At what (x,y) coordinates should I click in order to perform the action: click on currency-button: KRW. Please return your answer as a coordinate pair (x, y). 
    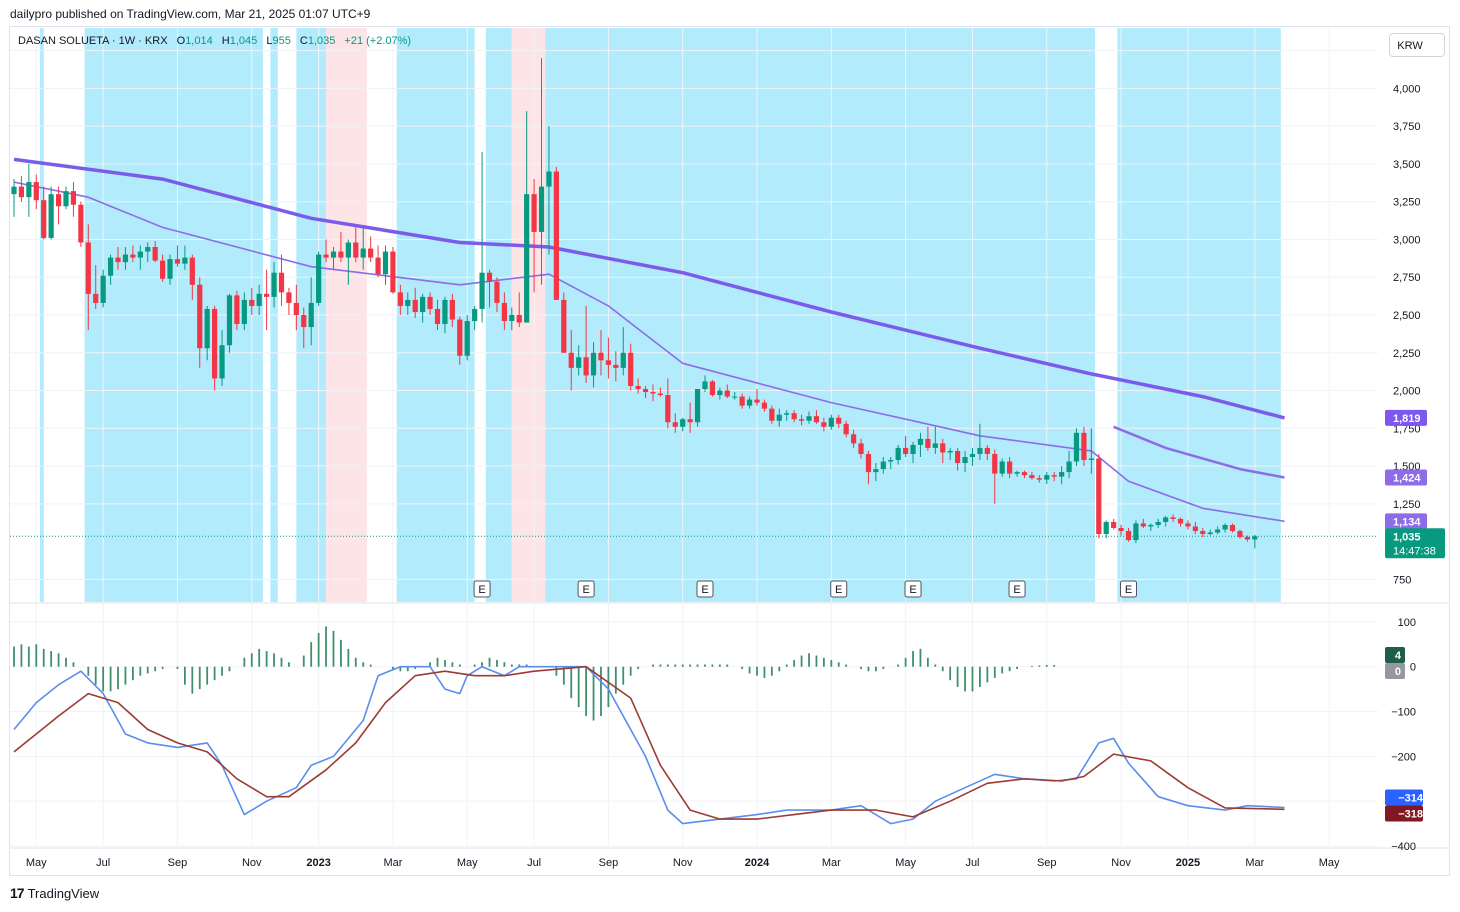
    Looking at the image, I should click on (1417, 45).